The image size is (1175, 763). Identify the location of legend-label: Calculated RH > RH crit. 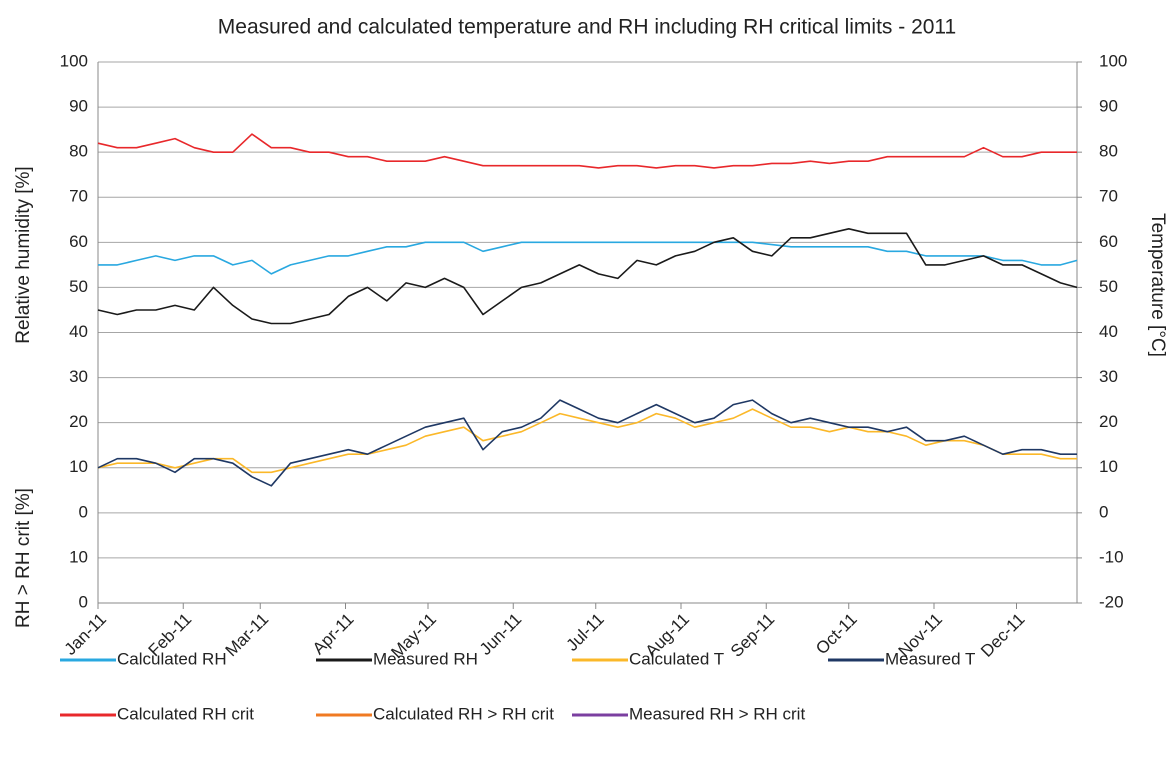
(463, 713).